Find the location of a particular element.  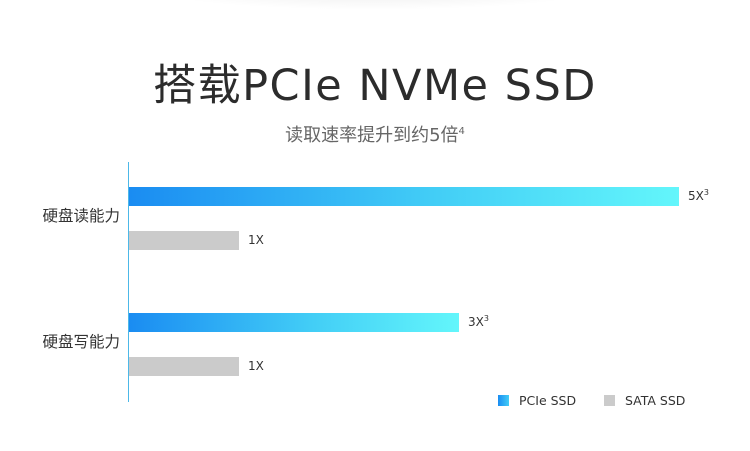

category-label-read: 硬盘读能力 is located at coordinates (81, 216).